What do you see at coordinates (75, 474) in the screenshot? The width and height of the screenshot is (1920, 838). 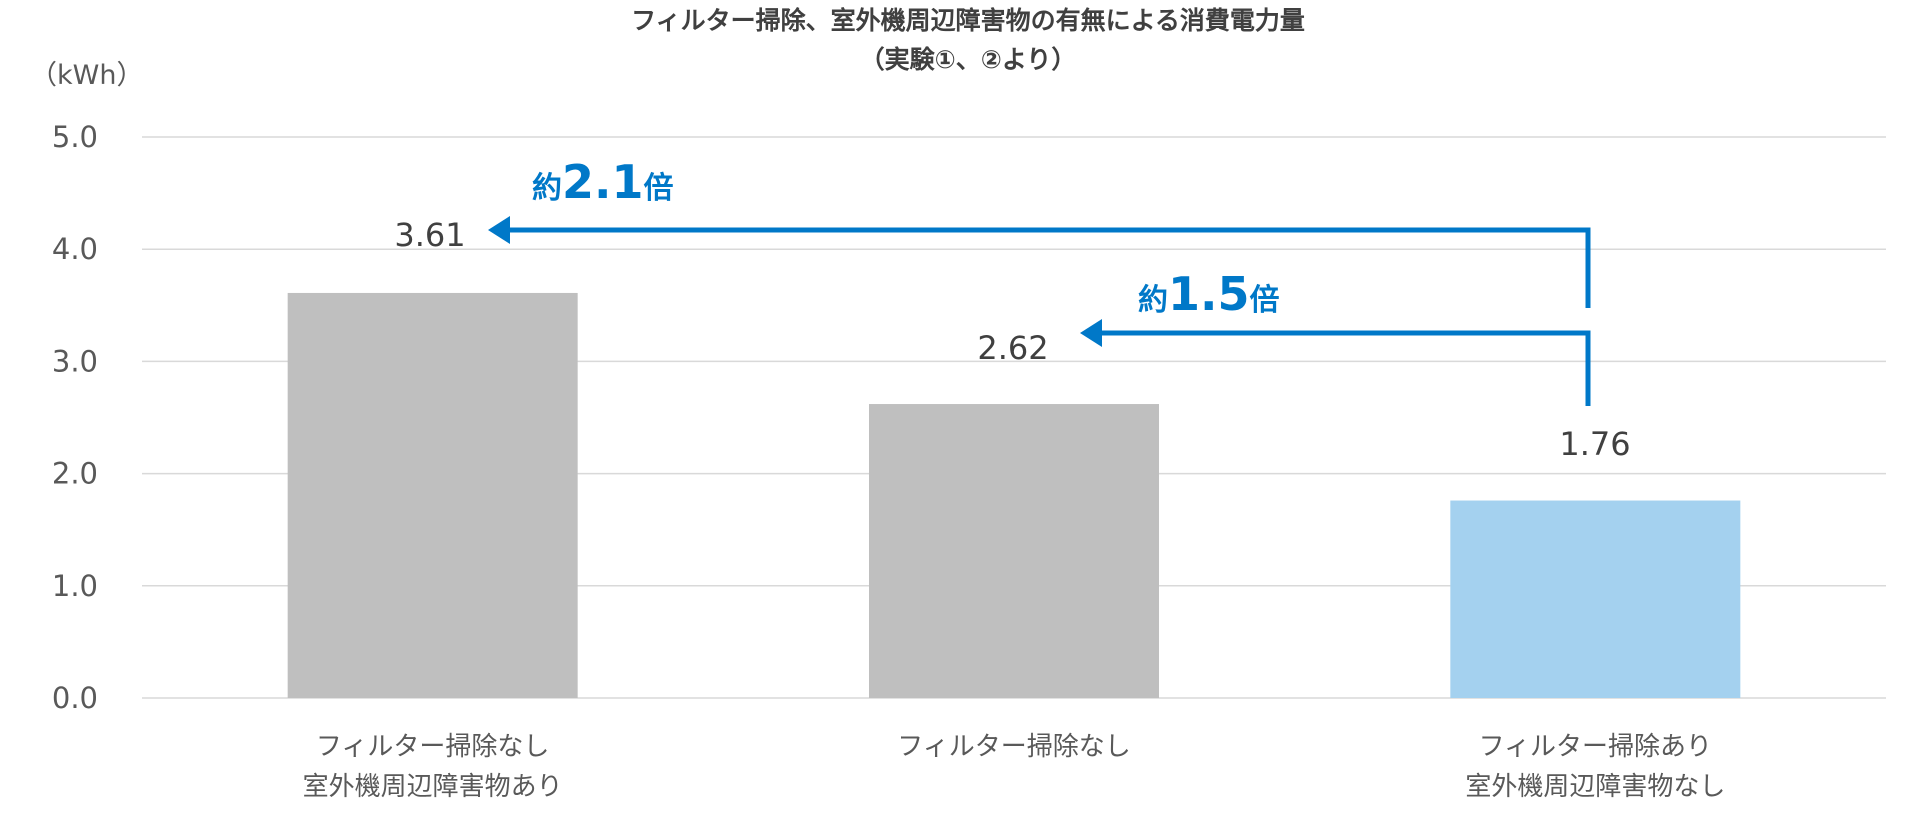 I see `y-tick-label: 2.0` at bounding box center [75, 474].